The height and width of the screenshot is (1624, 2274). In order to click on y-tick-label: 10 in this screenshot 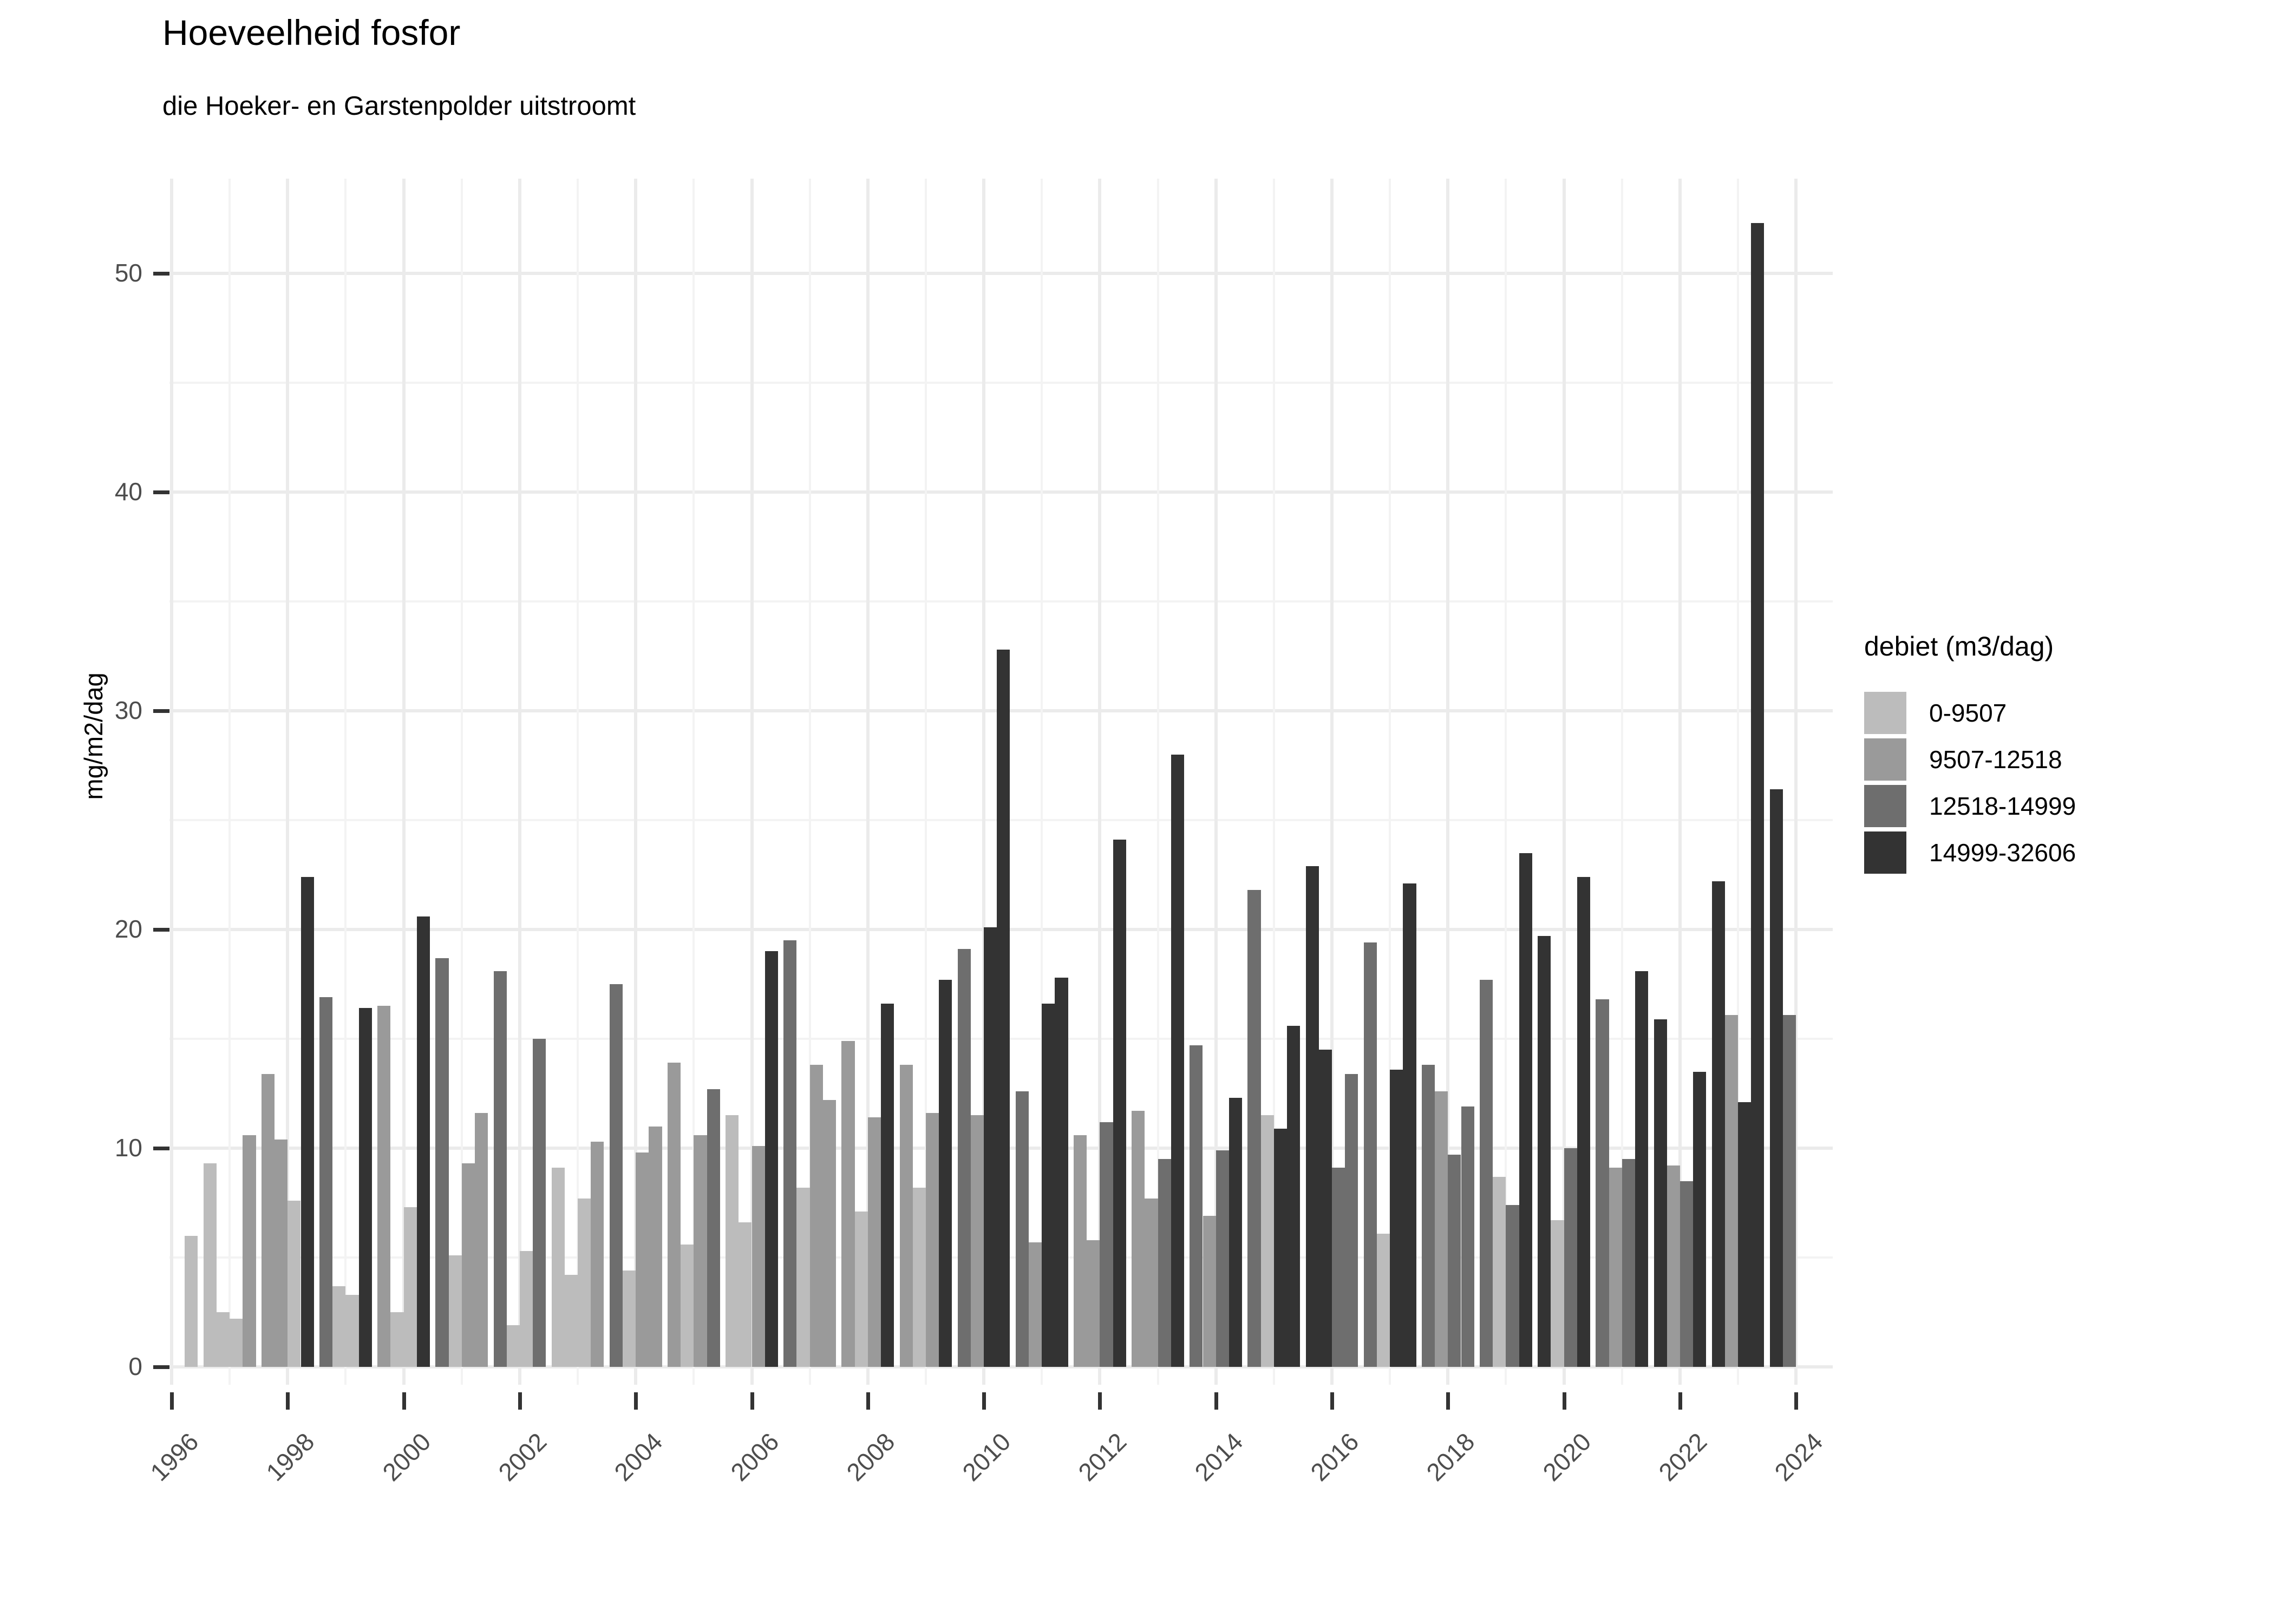, I will do `click(128, 1148)`.